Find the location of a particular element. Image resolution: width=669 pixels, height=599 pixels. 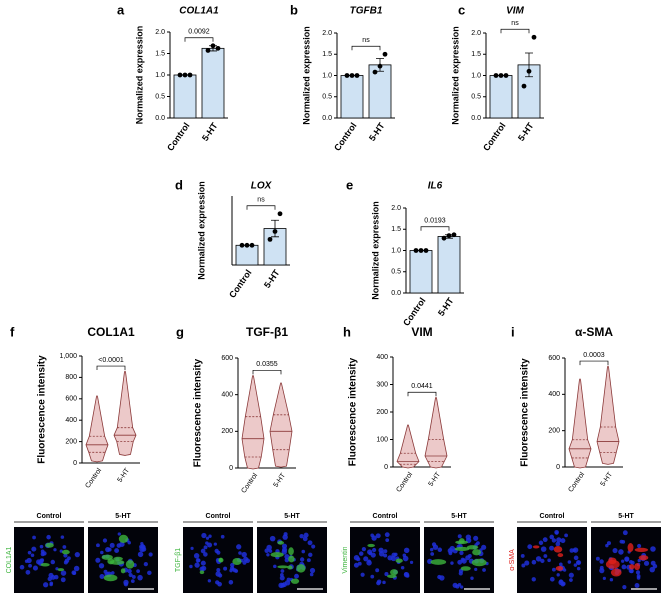

y-axis-label: Normalized expression is located at coordinates (375, 250).